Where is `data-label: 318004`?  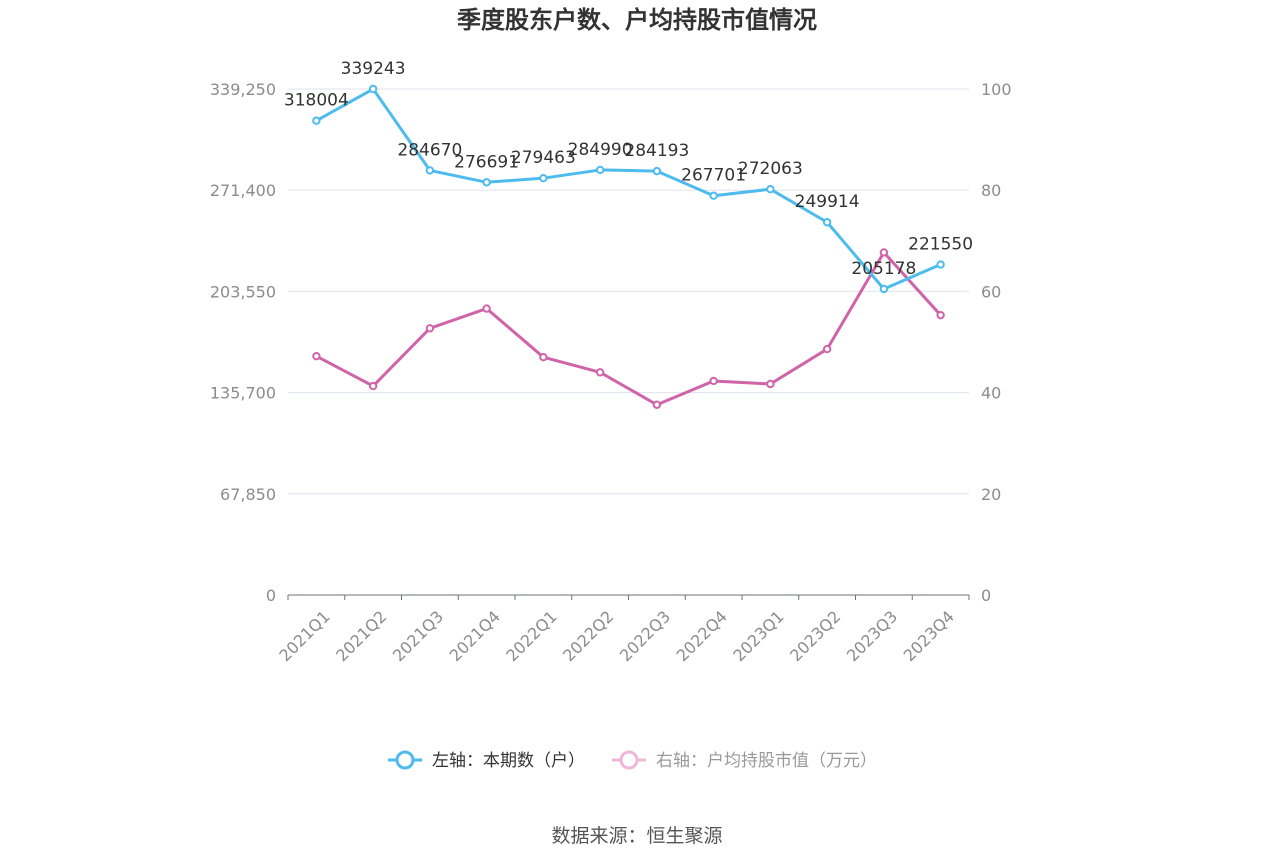
data-label: 318004 is located at coordinates (316, 101).